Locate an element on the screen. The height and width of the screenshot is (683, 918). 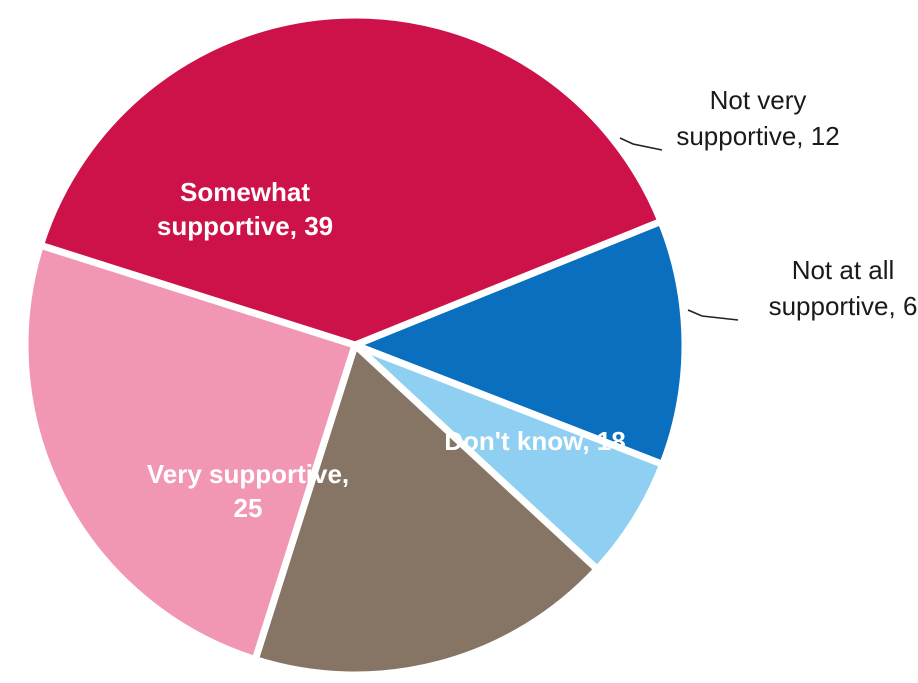
leader-line-not-at-all-supportive is located at coordinates (713, 315).